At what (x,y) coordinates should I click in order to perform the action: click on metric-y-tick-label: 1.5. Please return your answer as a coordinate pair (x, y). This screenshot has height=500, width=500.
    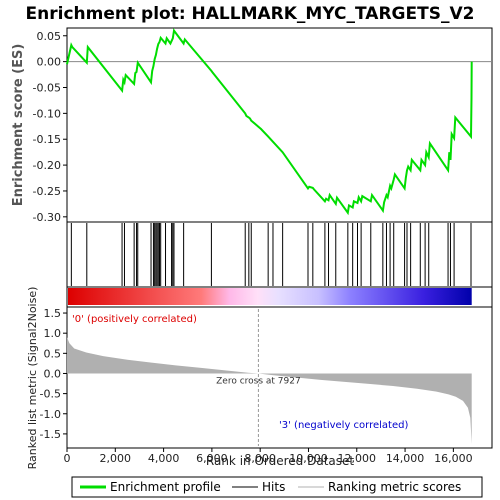
    Looking at the image, I should click on (53, 313).